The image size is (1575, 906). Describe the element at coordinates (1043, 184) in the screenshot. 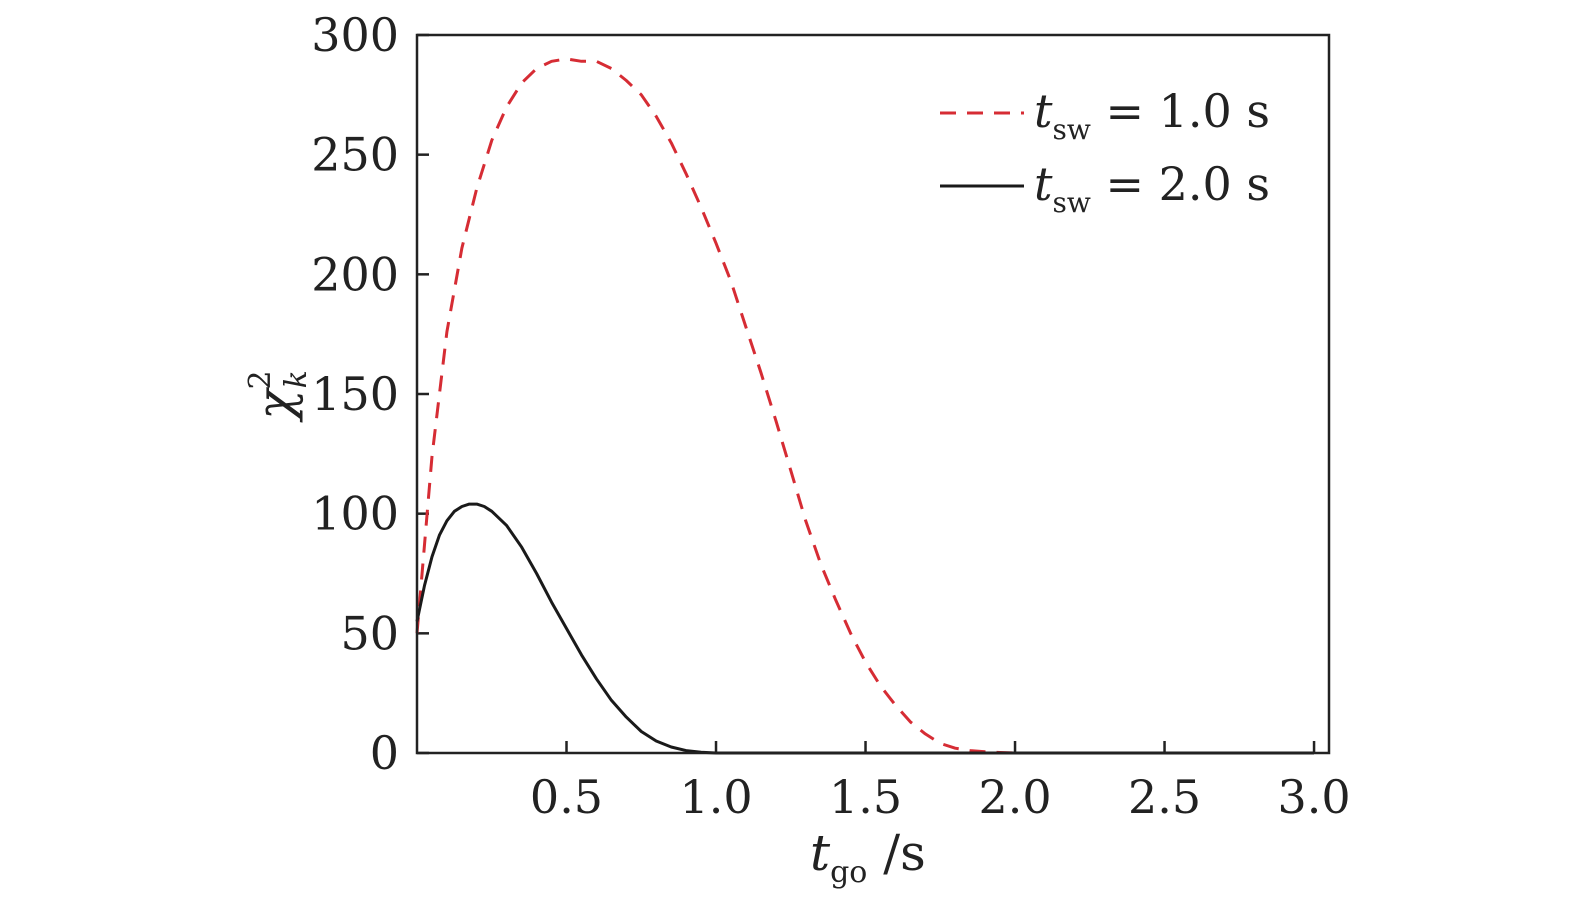

I see `legend-label-2-main: t` at that location.